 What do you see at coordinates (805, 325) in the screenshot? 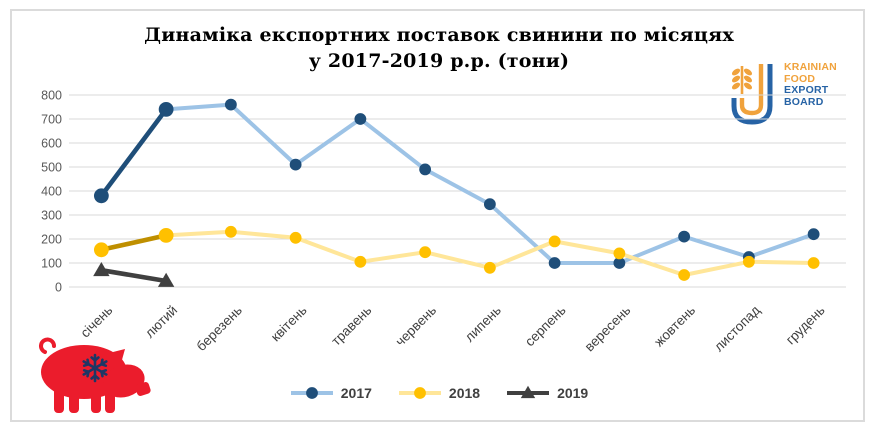
I see `x-axis-tick-label-12: грудень` at bounding box center [805, 325].